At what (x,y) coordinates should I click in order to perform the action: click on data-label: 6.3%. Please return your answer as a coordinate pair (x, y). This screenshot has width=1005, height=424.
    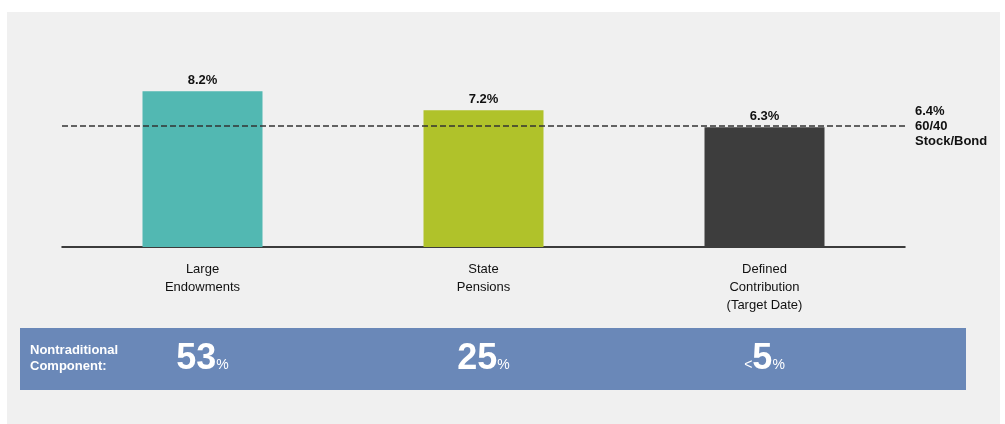
    Looking at the image, I should click on (764, 116).